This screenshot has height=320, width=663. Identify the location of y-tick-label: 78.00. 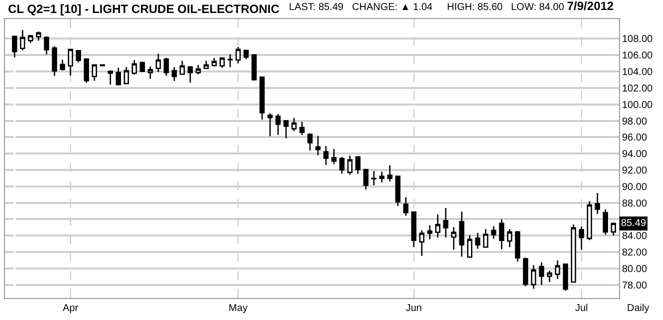
(635, 286).